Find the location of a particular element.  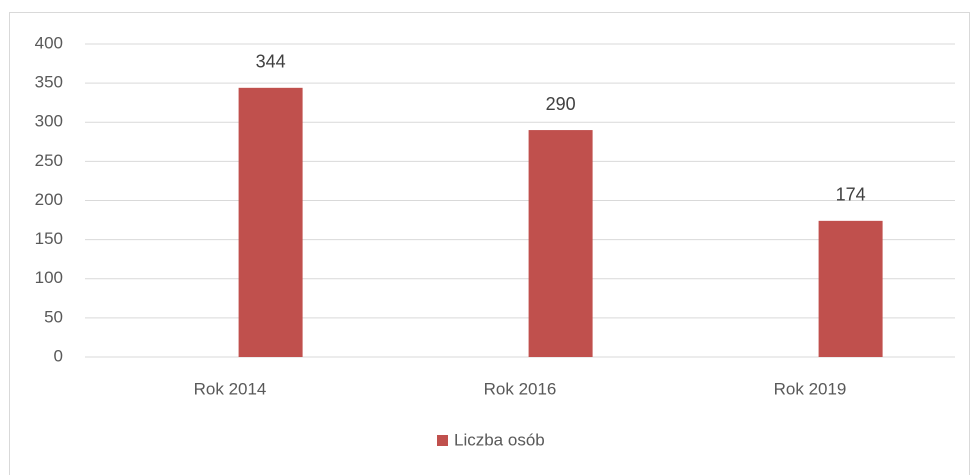

x-tick-label: Rok 2016 is located at coordinates (520, 388).